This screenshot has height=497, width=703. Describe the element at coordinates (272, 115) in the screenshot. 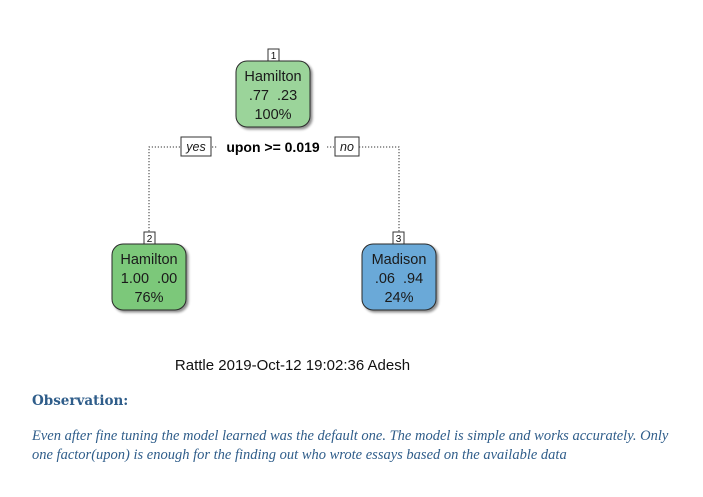

I see `node-1-percent: 100%` at that location.